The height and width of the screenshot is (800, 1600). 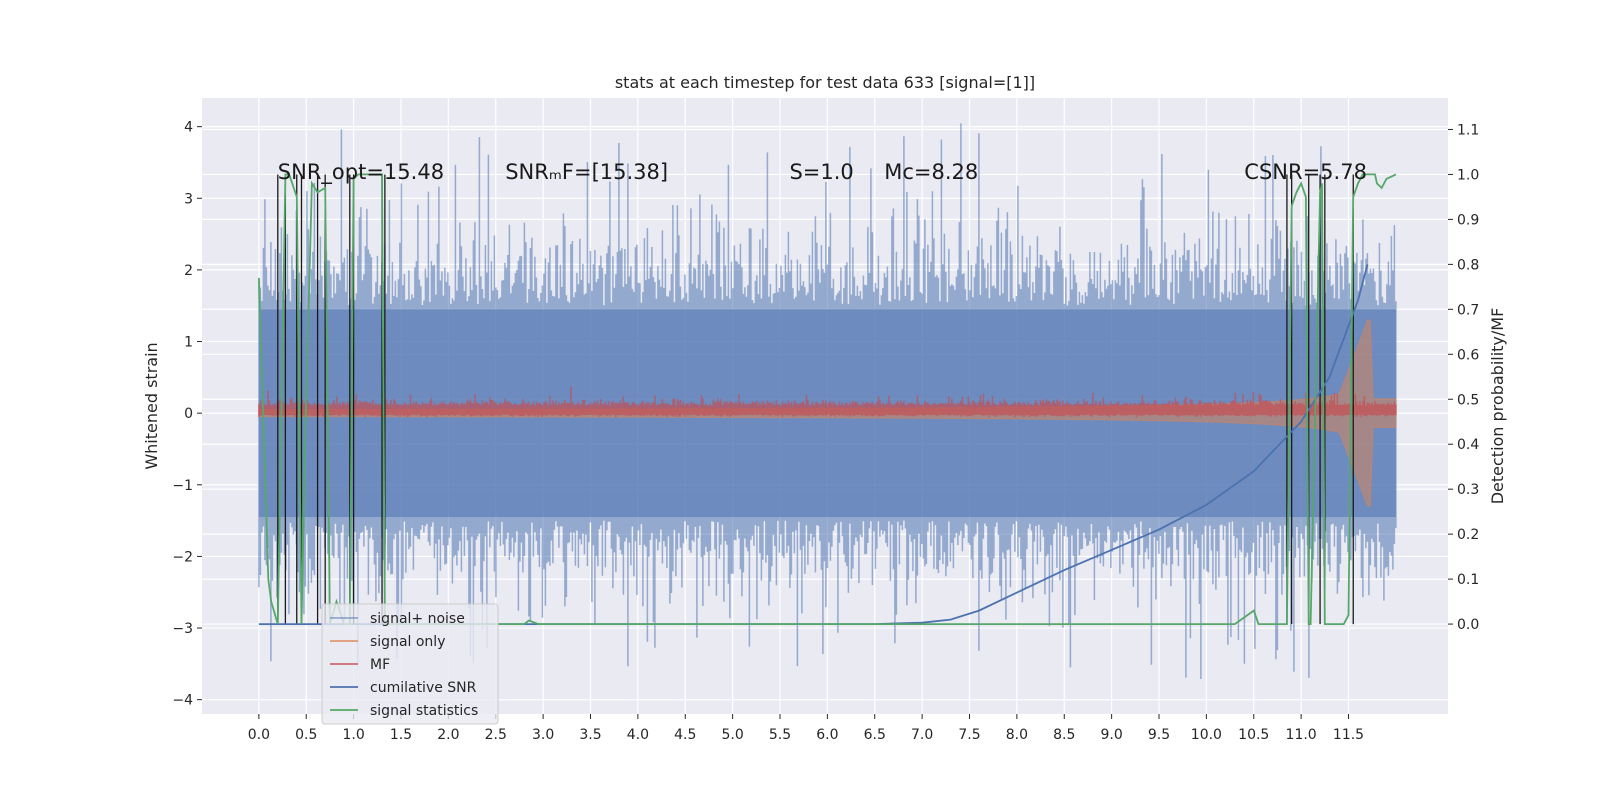 What do you see at coordinates (1301, 735) in the screenshot?
I see `x-tick-label: 11.0` at bounding box center [1301, 735].